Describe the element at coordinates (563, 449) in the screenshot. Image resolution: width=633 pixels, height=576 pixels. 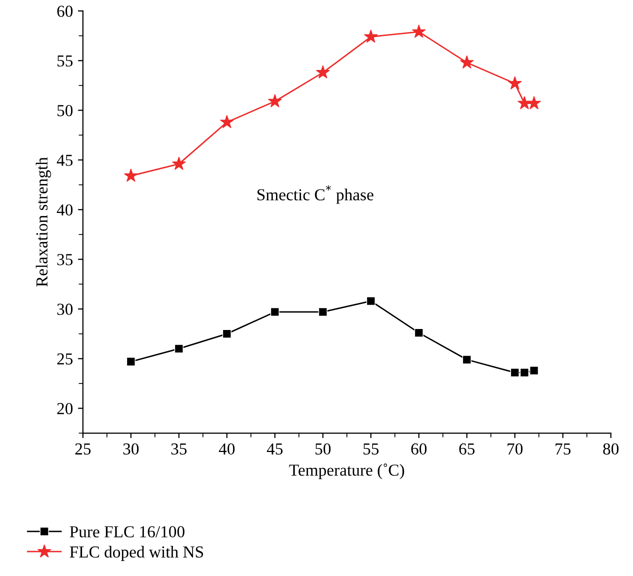
I see `x-tick-label: 75` at that location.